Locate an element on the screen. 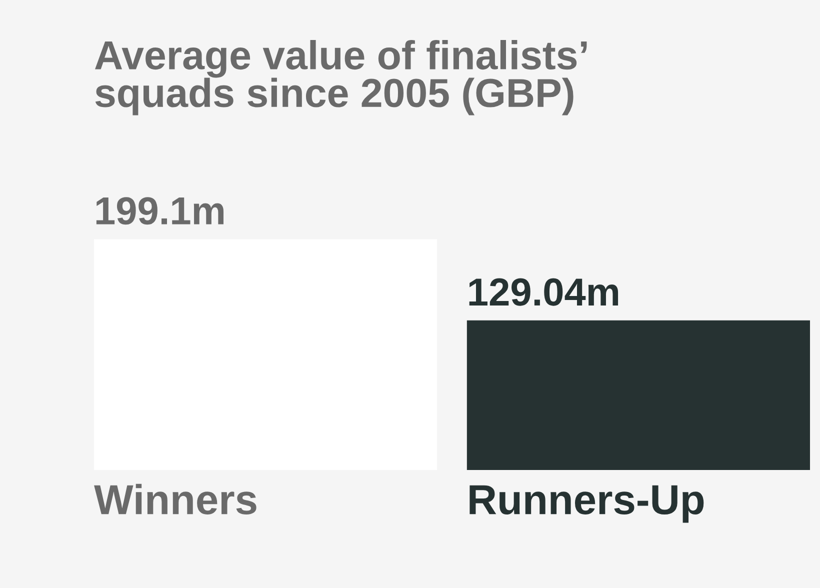 This screenshot has width=820, height=588. data-label: 199.1m is located at coordinates (160, 211).